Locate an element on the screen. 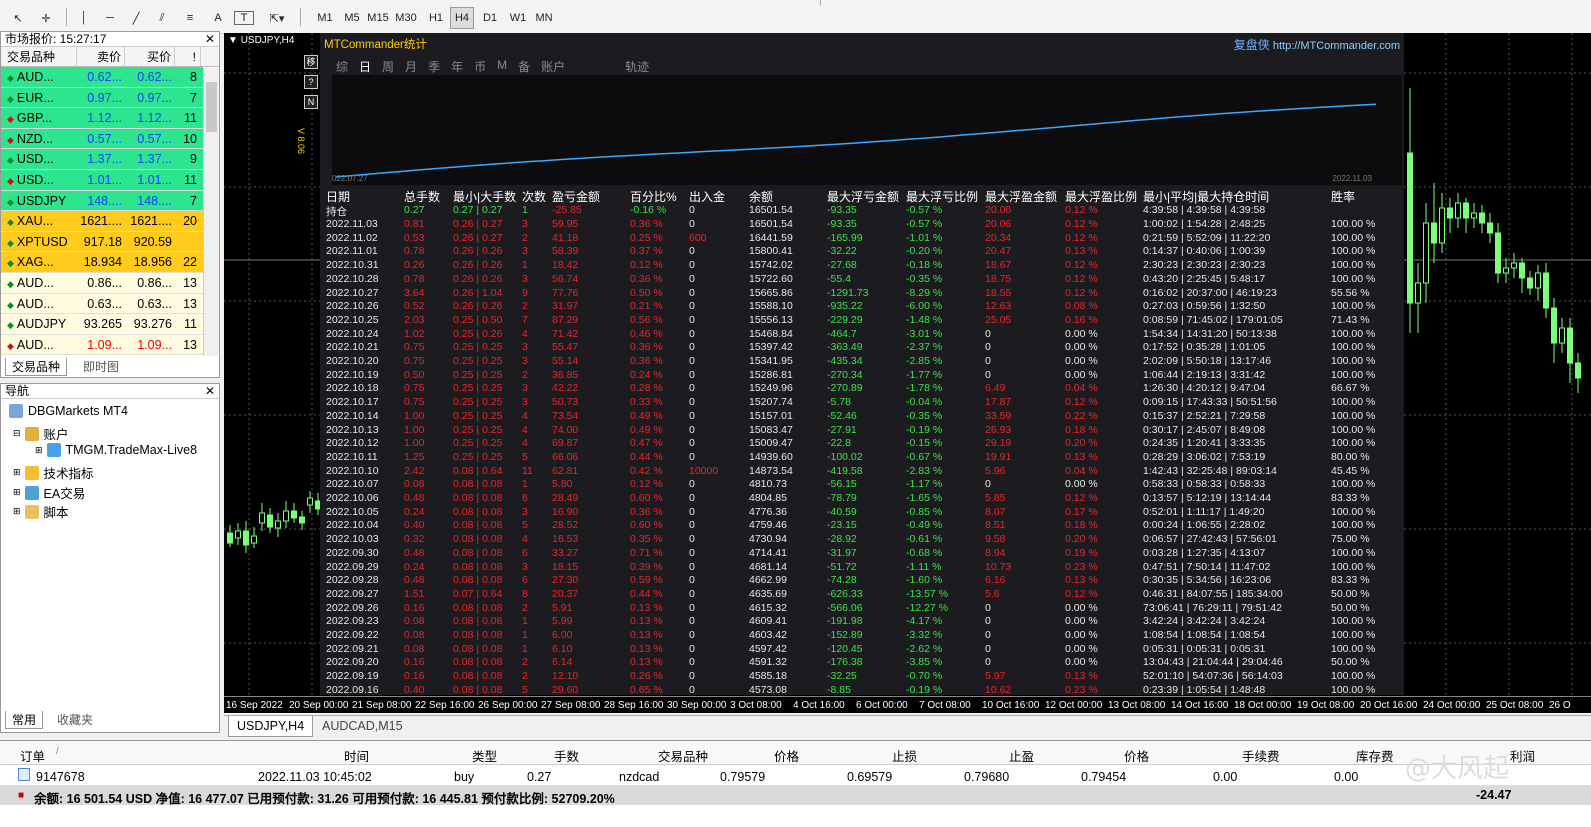  panel-side-button: ? is located at coordinates (311, 82).